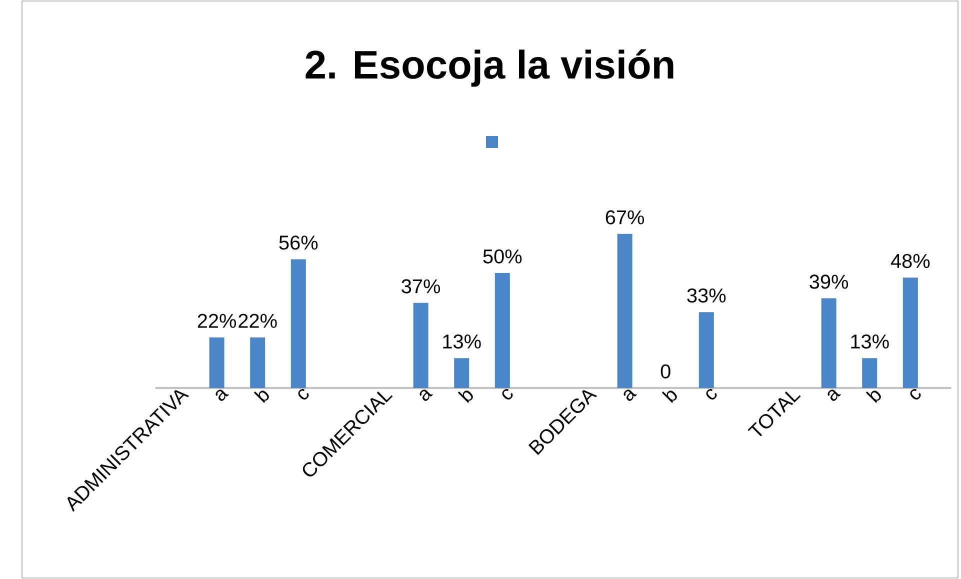 The height and width of the screenshot is (579, 961). Describe the element at coordinates (706, 295) in the screenshot. I see `data-label: 33%` at that location.